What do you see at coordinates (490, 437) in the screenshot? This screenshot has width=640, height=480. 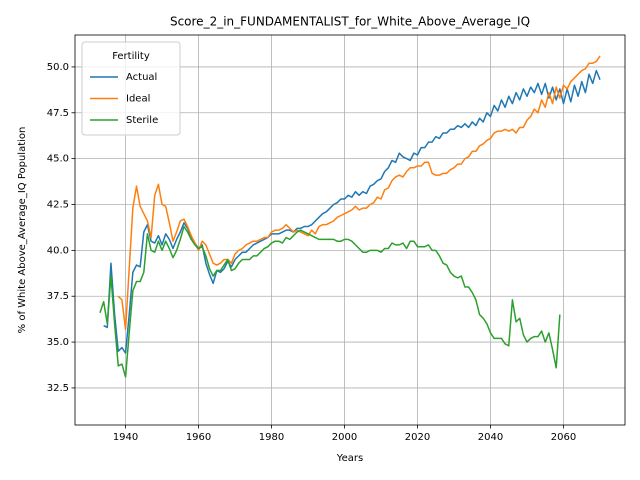 I see `x-tick-label: 2040` at bounding box center [490, 437].